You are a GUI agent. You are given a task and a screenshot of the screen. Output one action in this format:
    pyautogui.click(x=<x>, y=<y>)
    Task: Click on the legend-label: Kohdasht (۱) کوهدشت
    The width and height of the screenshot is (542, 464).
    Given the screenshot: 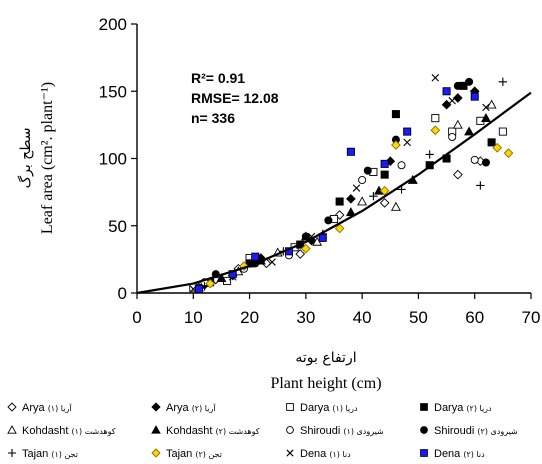 What is the action you would take?
    pyautogui.click(x=69, y=431)
    